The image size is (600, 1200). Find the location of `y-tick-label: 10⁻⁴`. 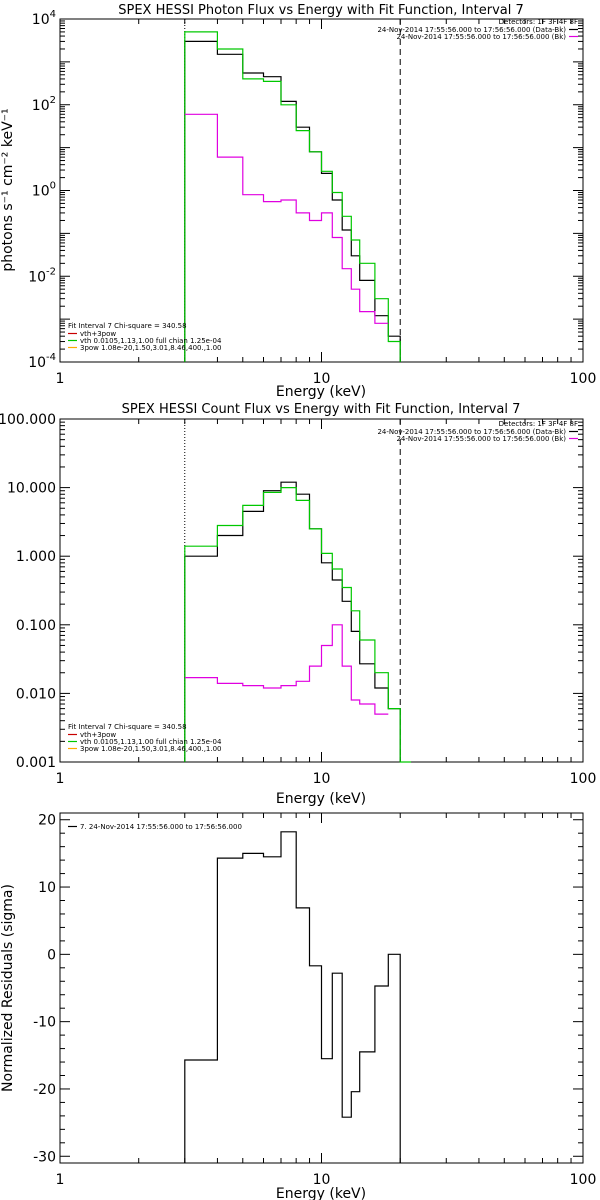

y-tick-label: 10⁻⁴ is located at coordinates (42, 361).